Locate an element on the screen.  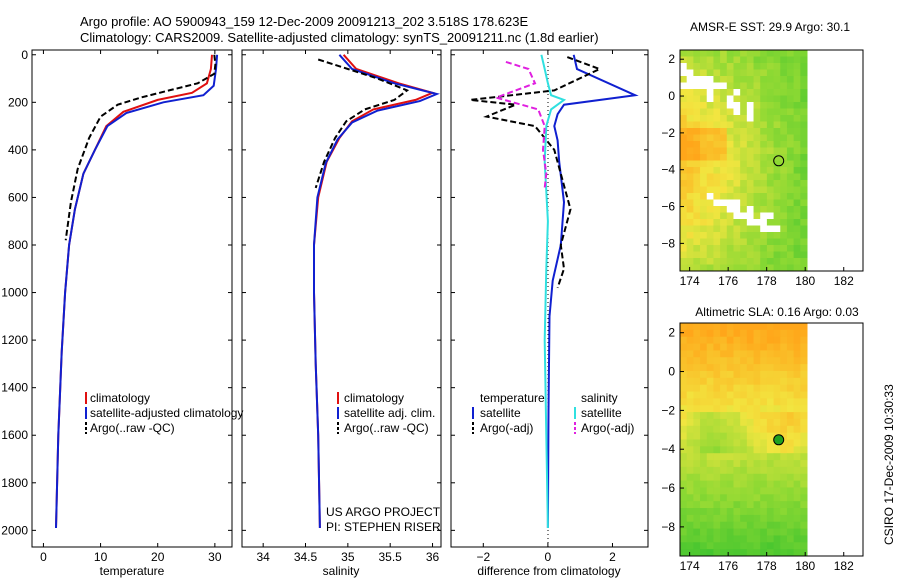
difference-x-axis: −2 0 2 is located at coordinates (546, 307).